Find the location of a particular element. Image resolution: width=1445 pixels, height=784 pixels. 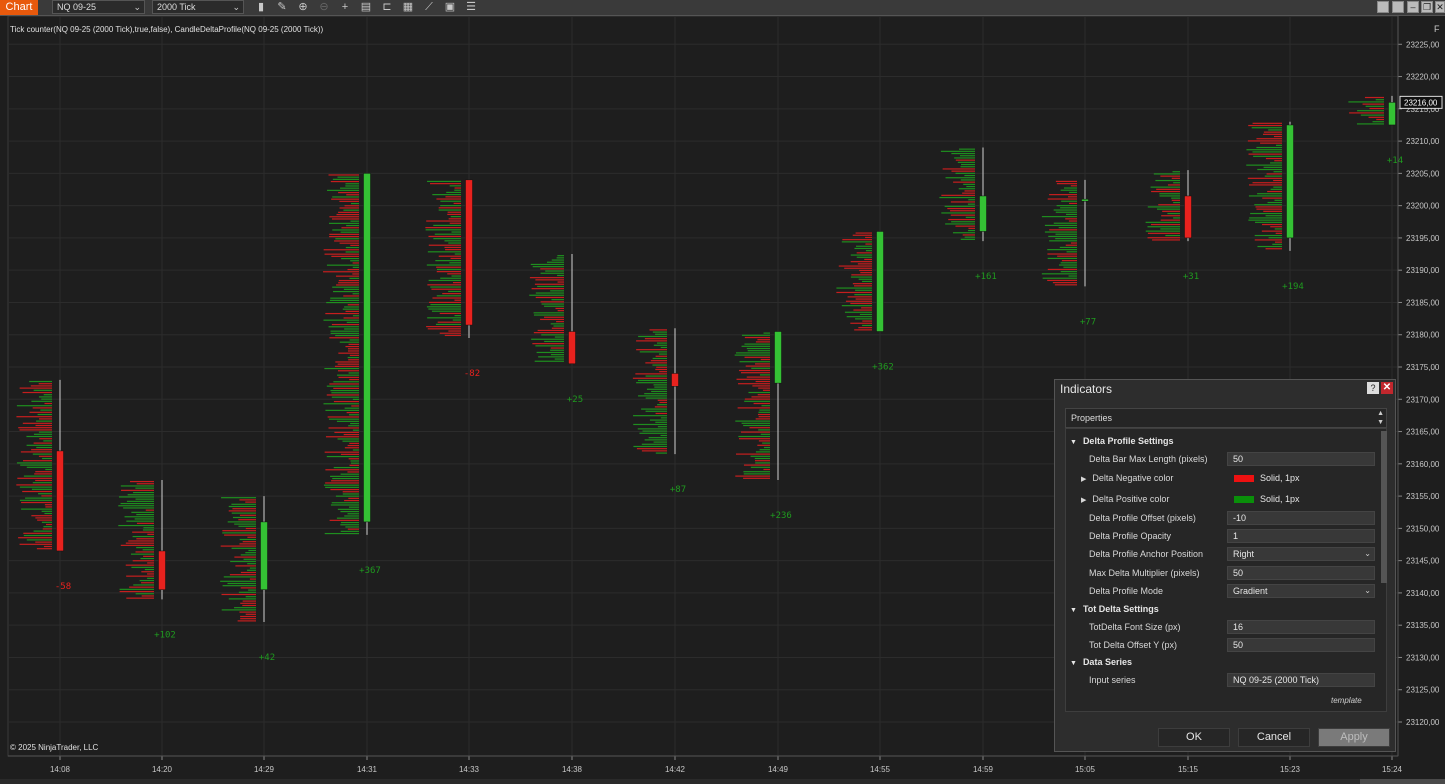

offset-y-field: 50 is located at coordinates (1301, 645).